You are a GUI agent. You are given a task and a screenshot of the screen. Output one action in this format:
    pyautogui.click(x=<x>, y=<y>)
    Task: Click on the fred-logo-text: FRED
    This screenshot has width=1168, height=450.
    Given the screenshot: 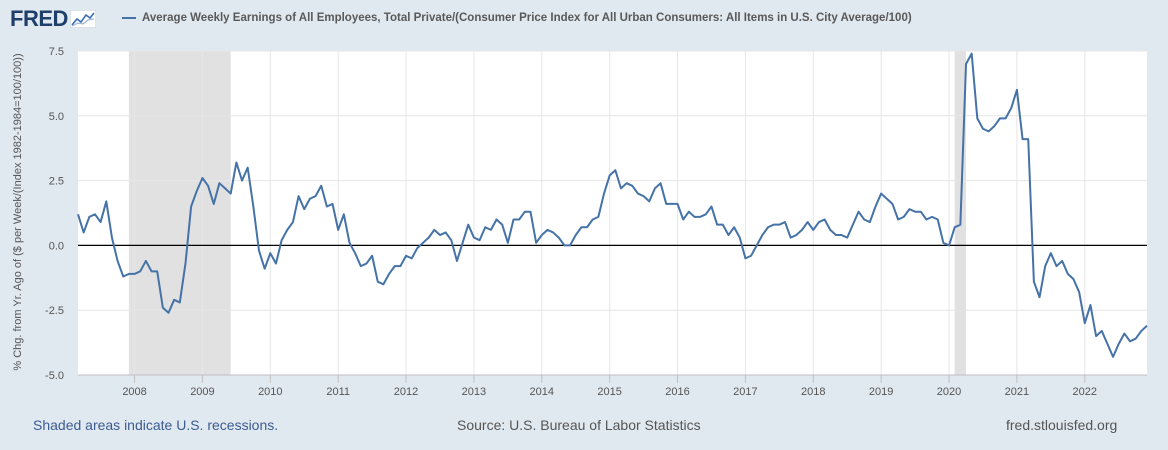 What is the action you would take?
    pyautogui.click(x=39, y=18)
    